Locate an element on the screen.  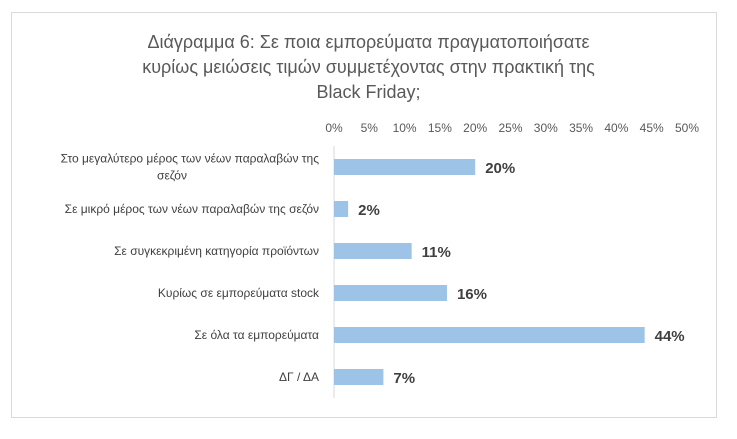
chart-title-line-3: Black Friday; is located at coordinates (368, 92).